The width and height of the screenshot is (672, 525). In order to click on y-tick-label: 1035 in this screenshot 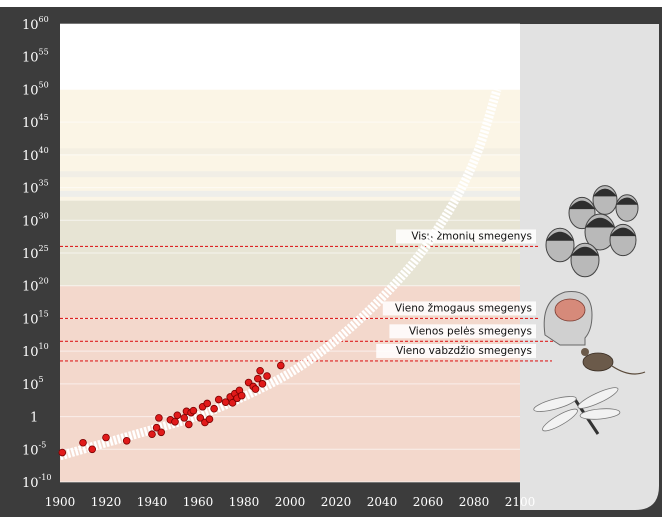, I will do `click(35, 188)`.